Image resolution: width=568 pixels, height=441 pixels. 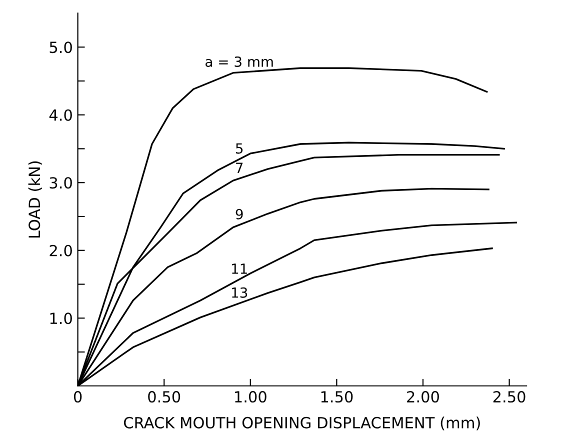 I want to click on x-axis-title: CRACK MOUTH OPENING DISPLACEMENT (mm), so click(x=302, y=423).